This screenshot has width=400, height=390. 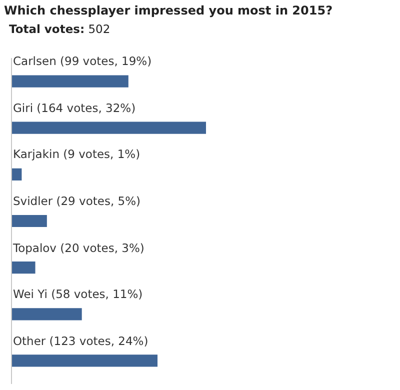 I want to click on y-tick-label: Karjakin (9 votes, 1%), so click(x=76, y=154).